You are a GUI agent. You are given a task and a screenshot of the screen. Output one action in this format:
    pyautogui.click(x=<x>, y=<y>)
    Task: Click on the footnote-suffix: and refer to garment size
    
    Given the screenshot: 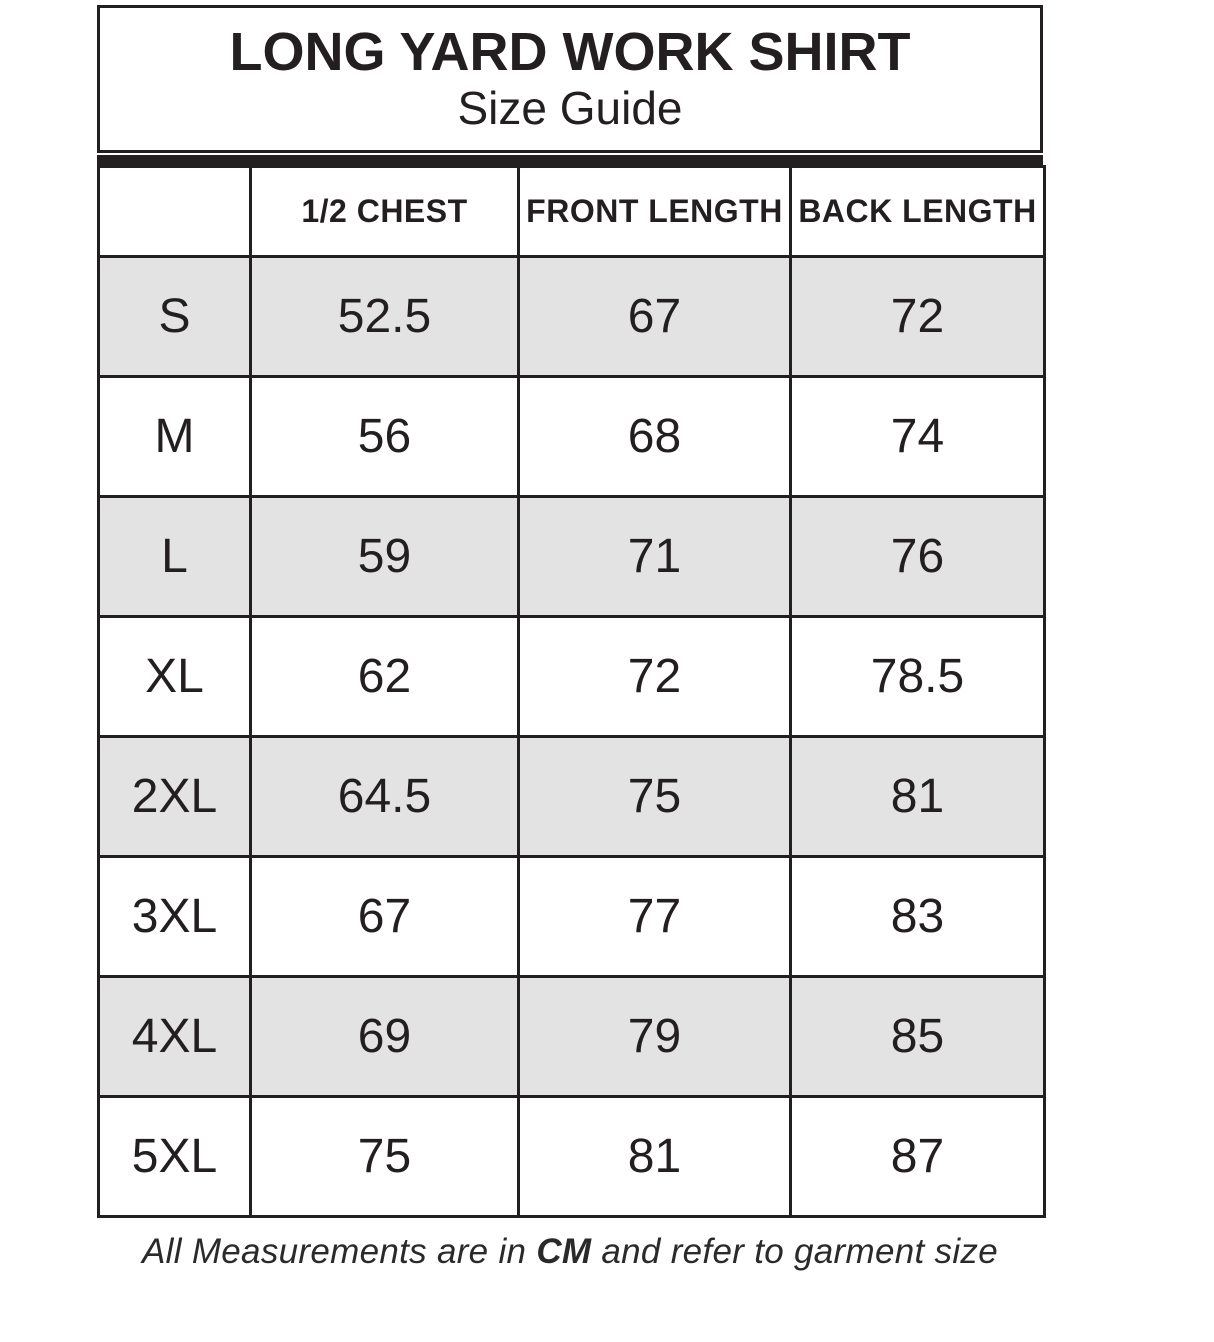 What is the action you would take?
    pyautogui.click(x=794, y=1251)
    